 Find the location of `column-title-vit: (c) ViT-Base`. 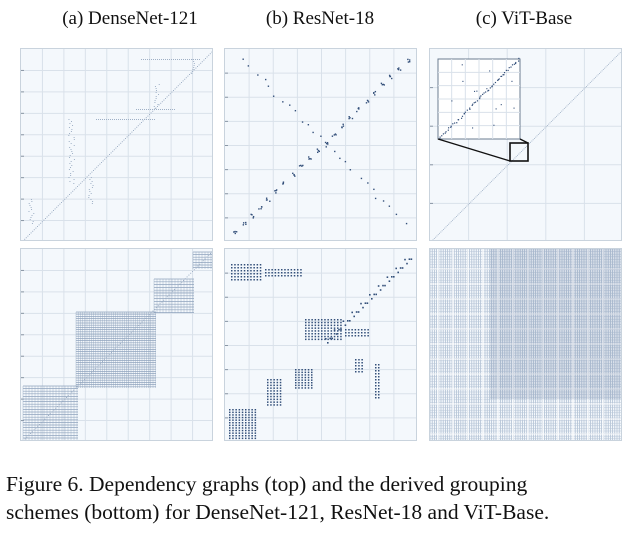

column-title-vit: (c) ViT-Base is located at coordinates (524, 18).